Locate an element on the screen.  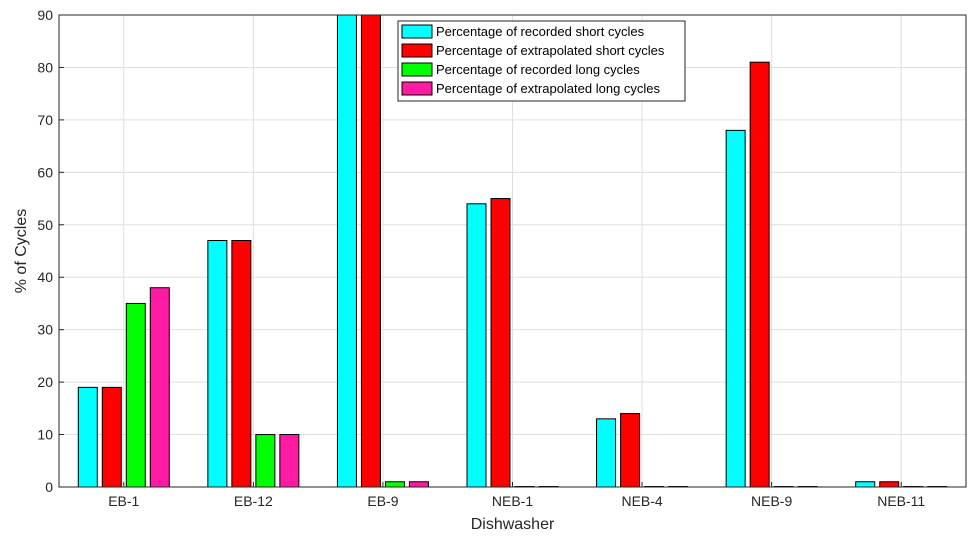
y-tick-label: 30 is located at coordinates (45, 330).